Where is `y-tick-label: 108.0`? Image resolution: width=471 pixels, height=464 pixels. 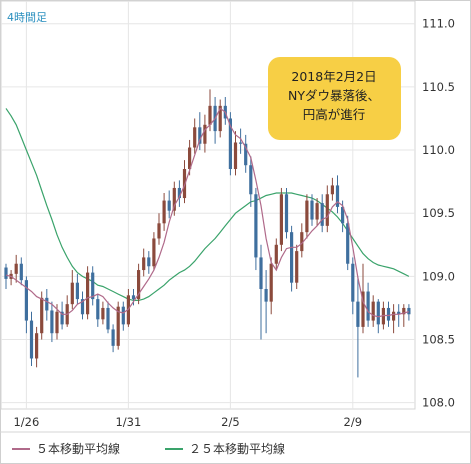 y-tick-label: 108.0 is located at coordinates (438, 403).